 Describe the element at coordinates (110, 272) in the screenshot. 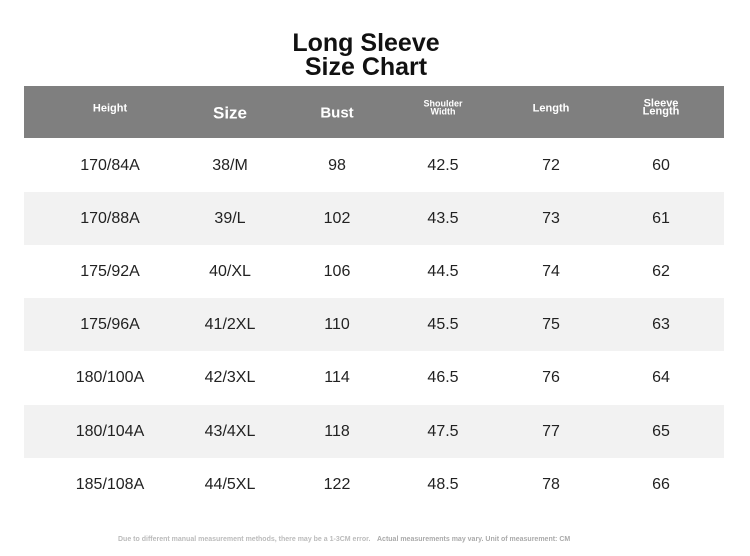

I see `table-cell: 175/92A` at that location.